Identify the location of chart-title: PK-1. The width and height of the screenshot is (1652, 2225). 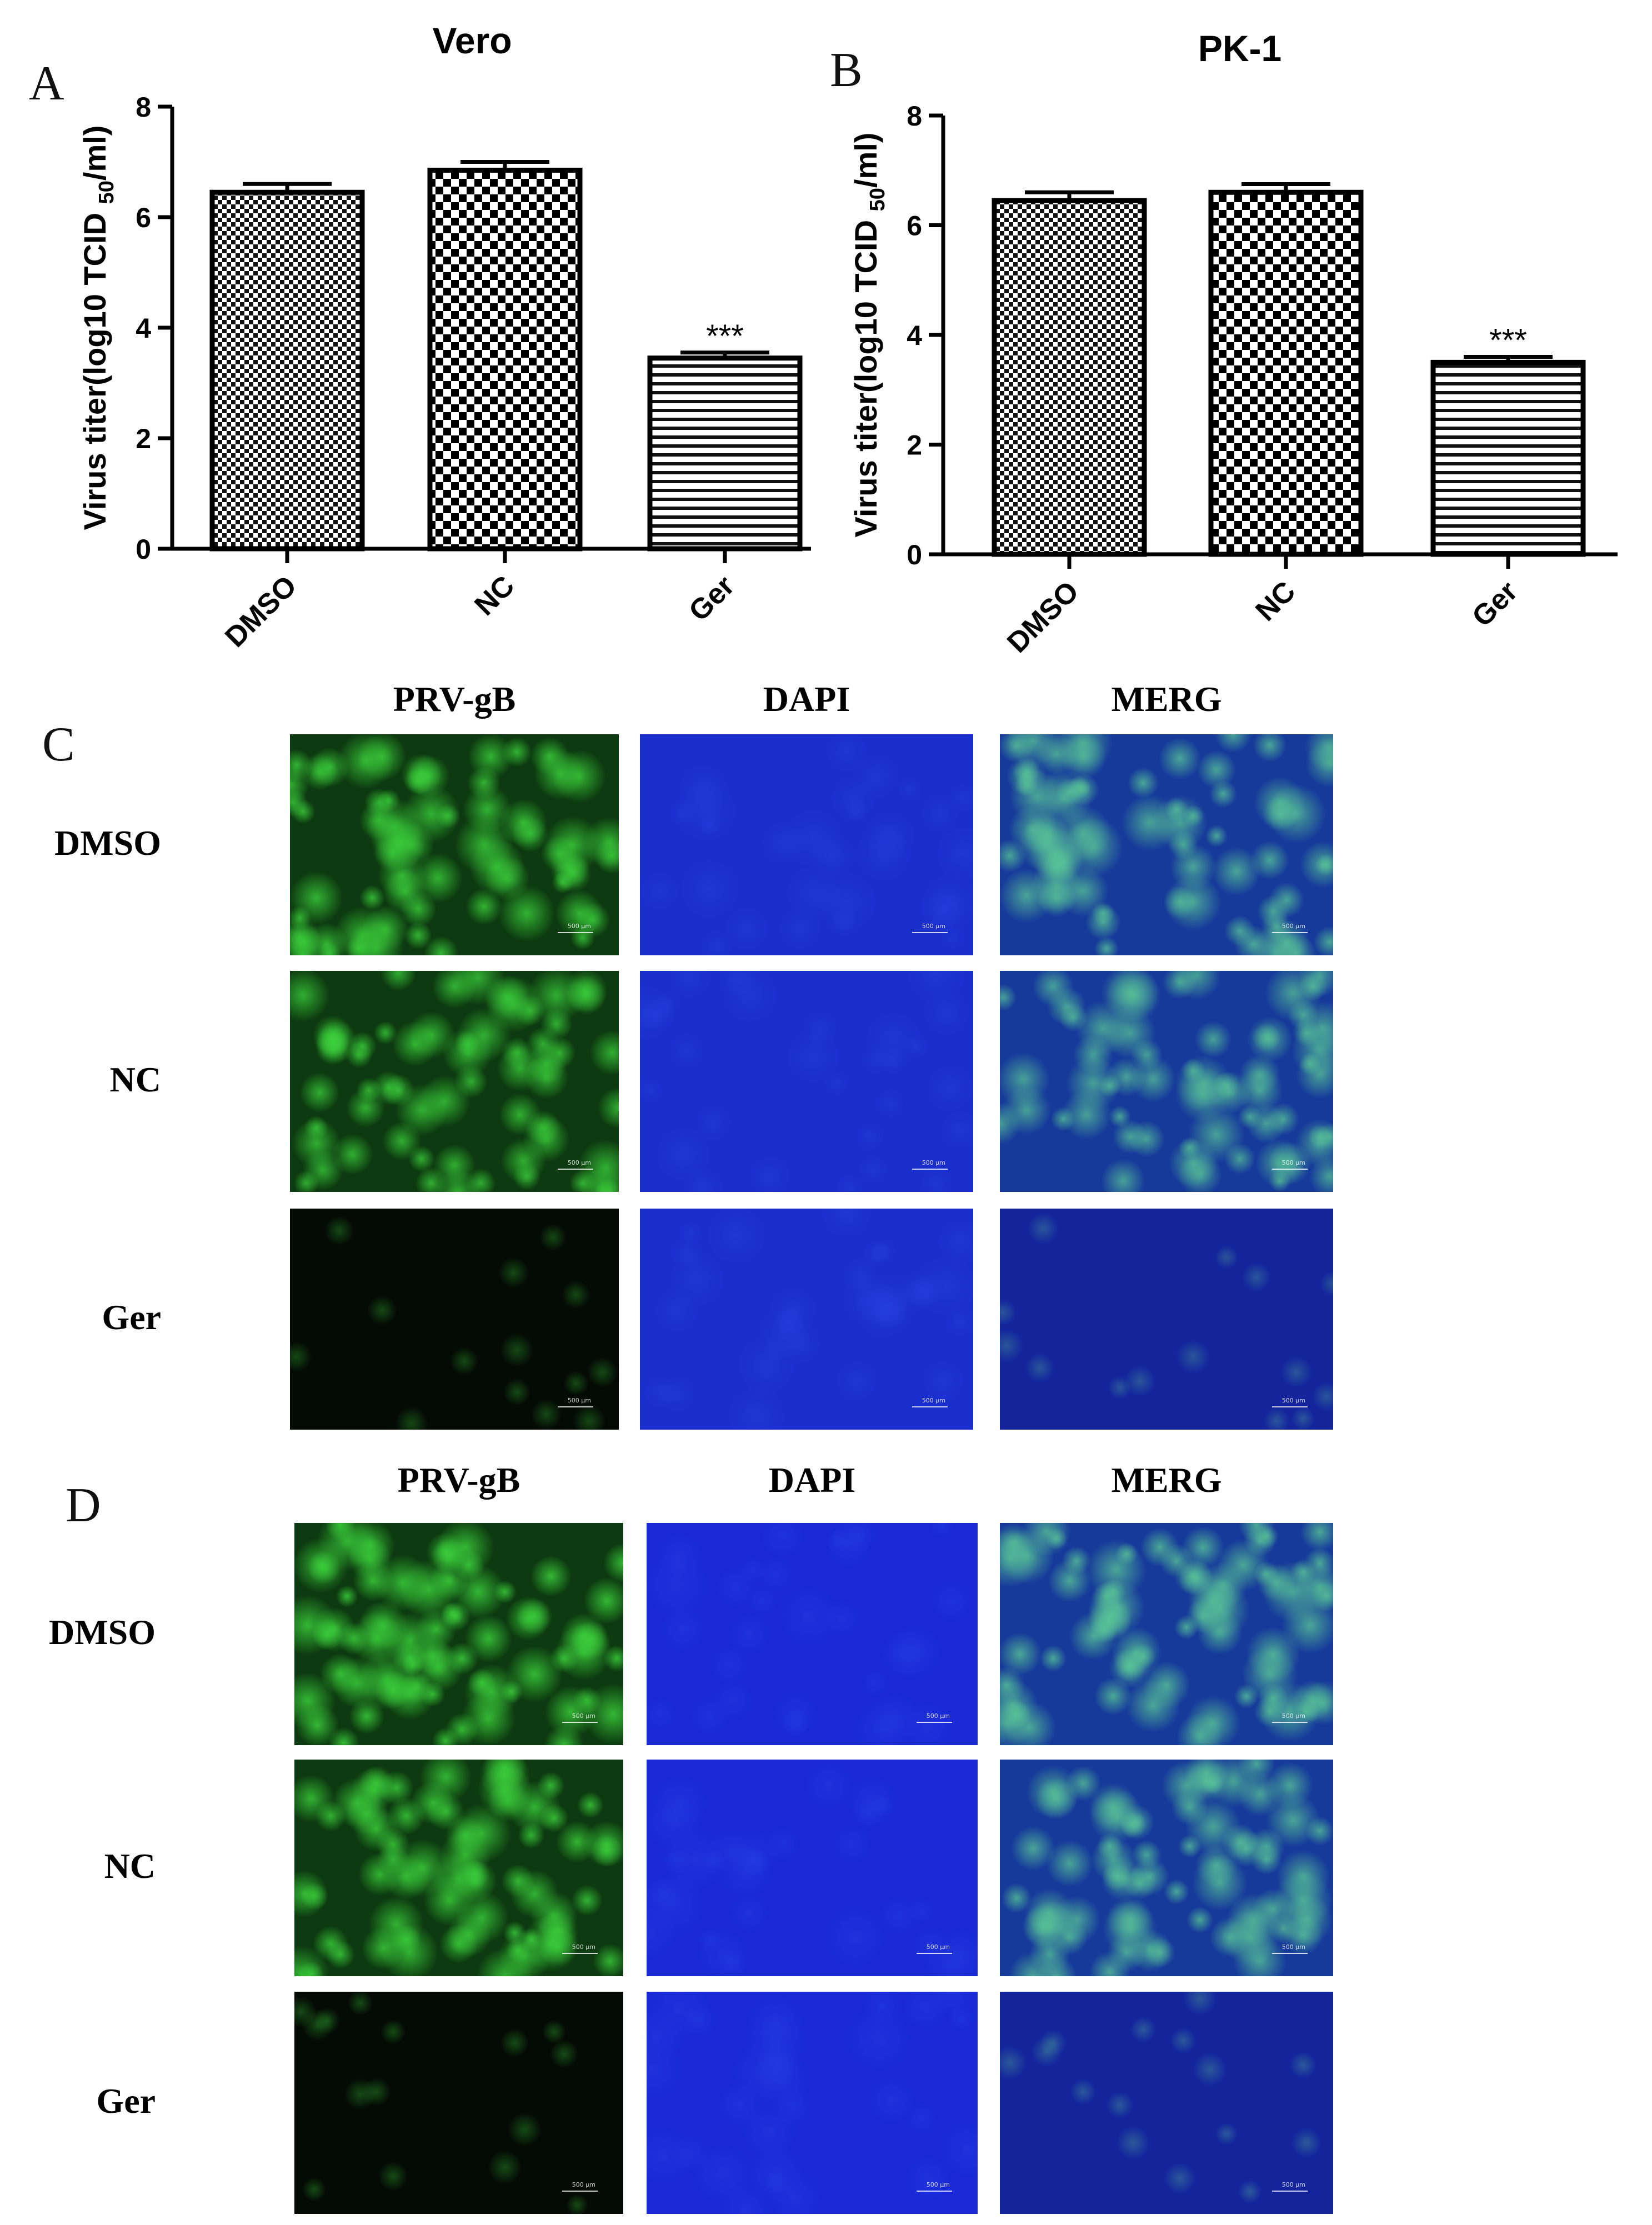
(1240, 48).